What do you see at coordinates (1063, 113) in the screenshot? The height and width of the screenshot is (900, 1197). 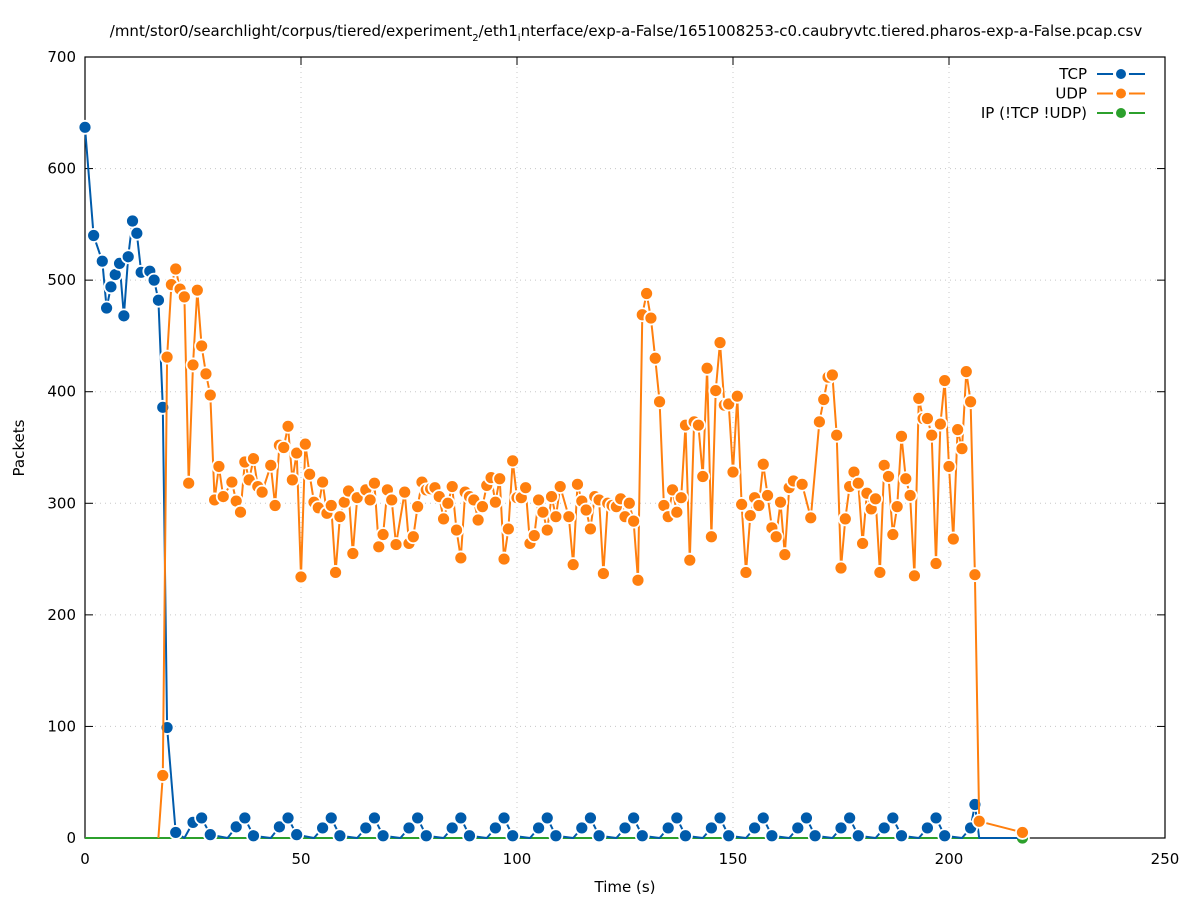 I see `legend-item-ip: IP (!TCP !UDP)` at bounding box center [1063, 113].